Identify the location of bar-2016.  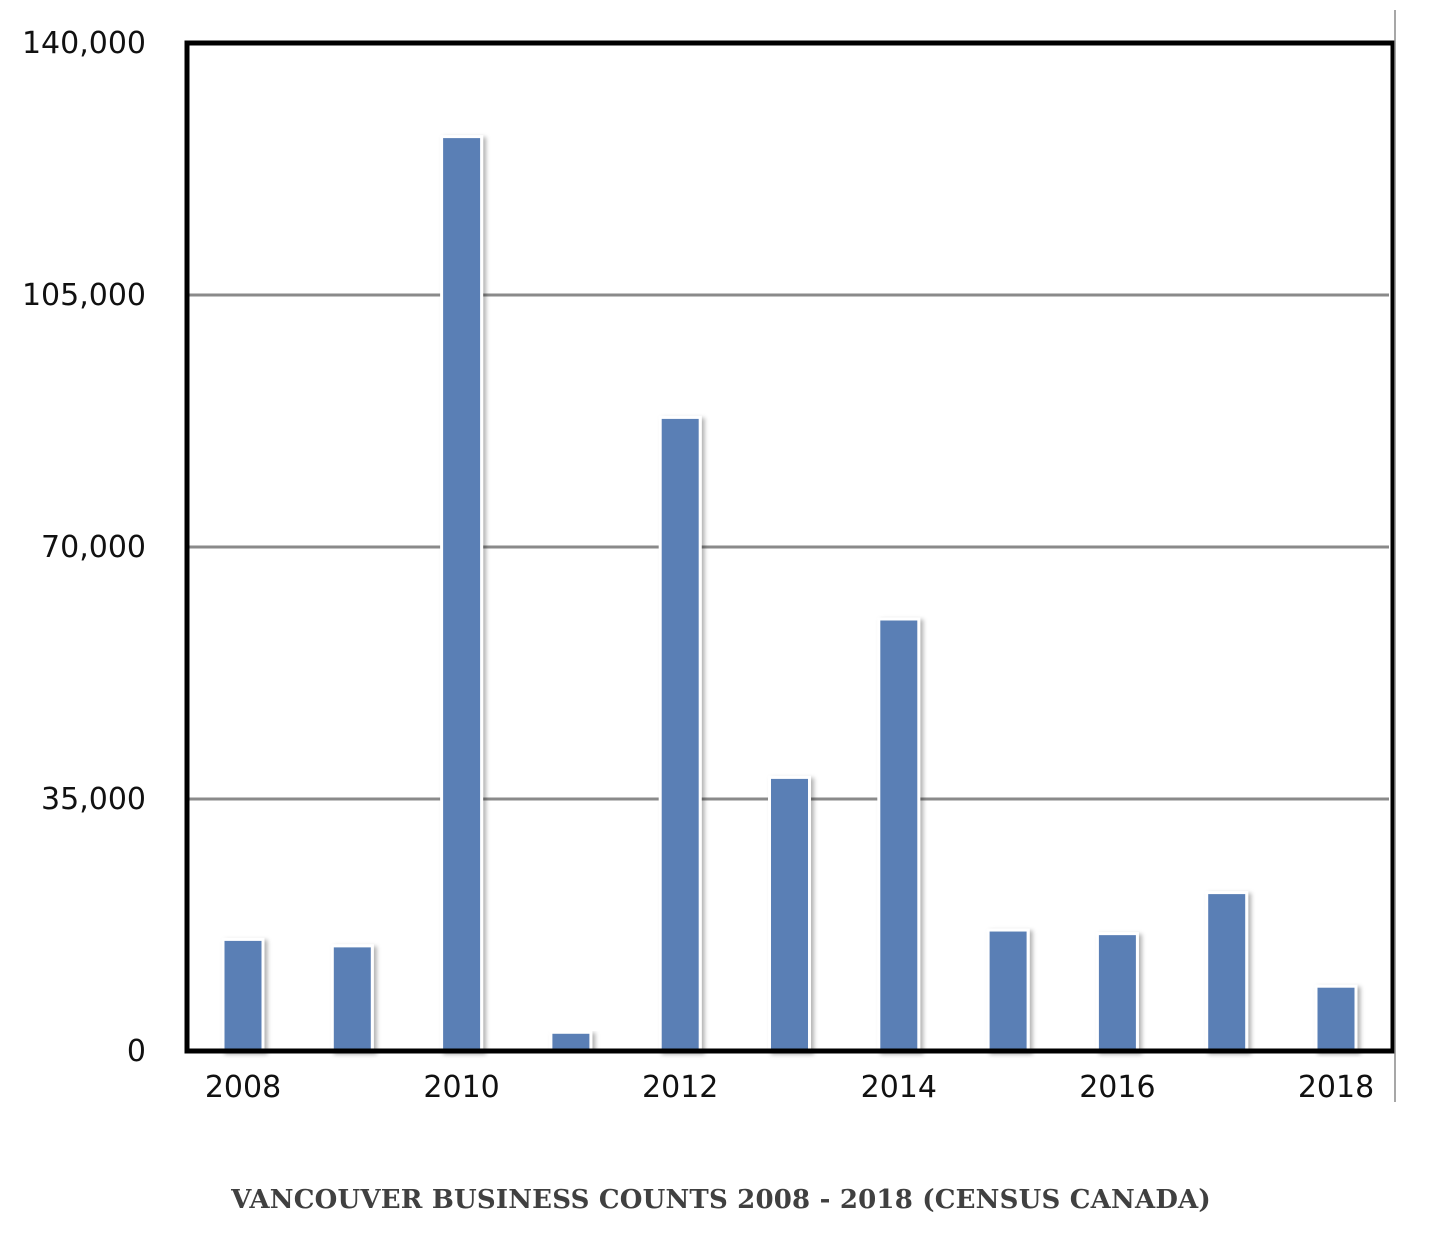
(1117, 992).